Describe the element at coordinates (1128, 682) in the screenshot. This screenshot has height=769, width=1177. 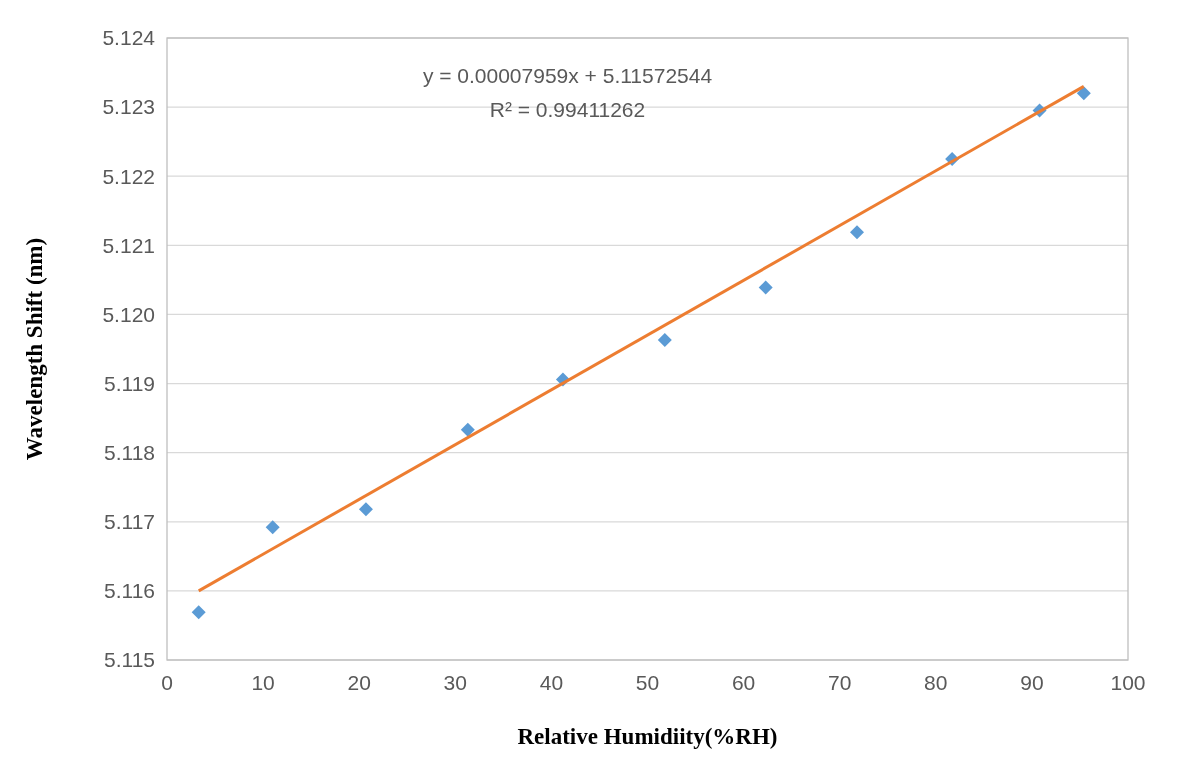
I see `x-tick-label: 100` at that location.